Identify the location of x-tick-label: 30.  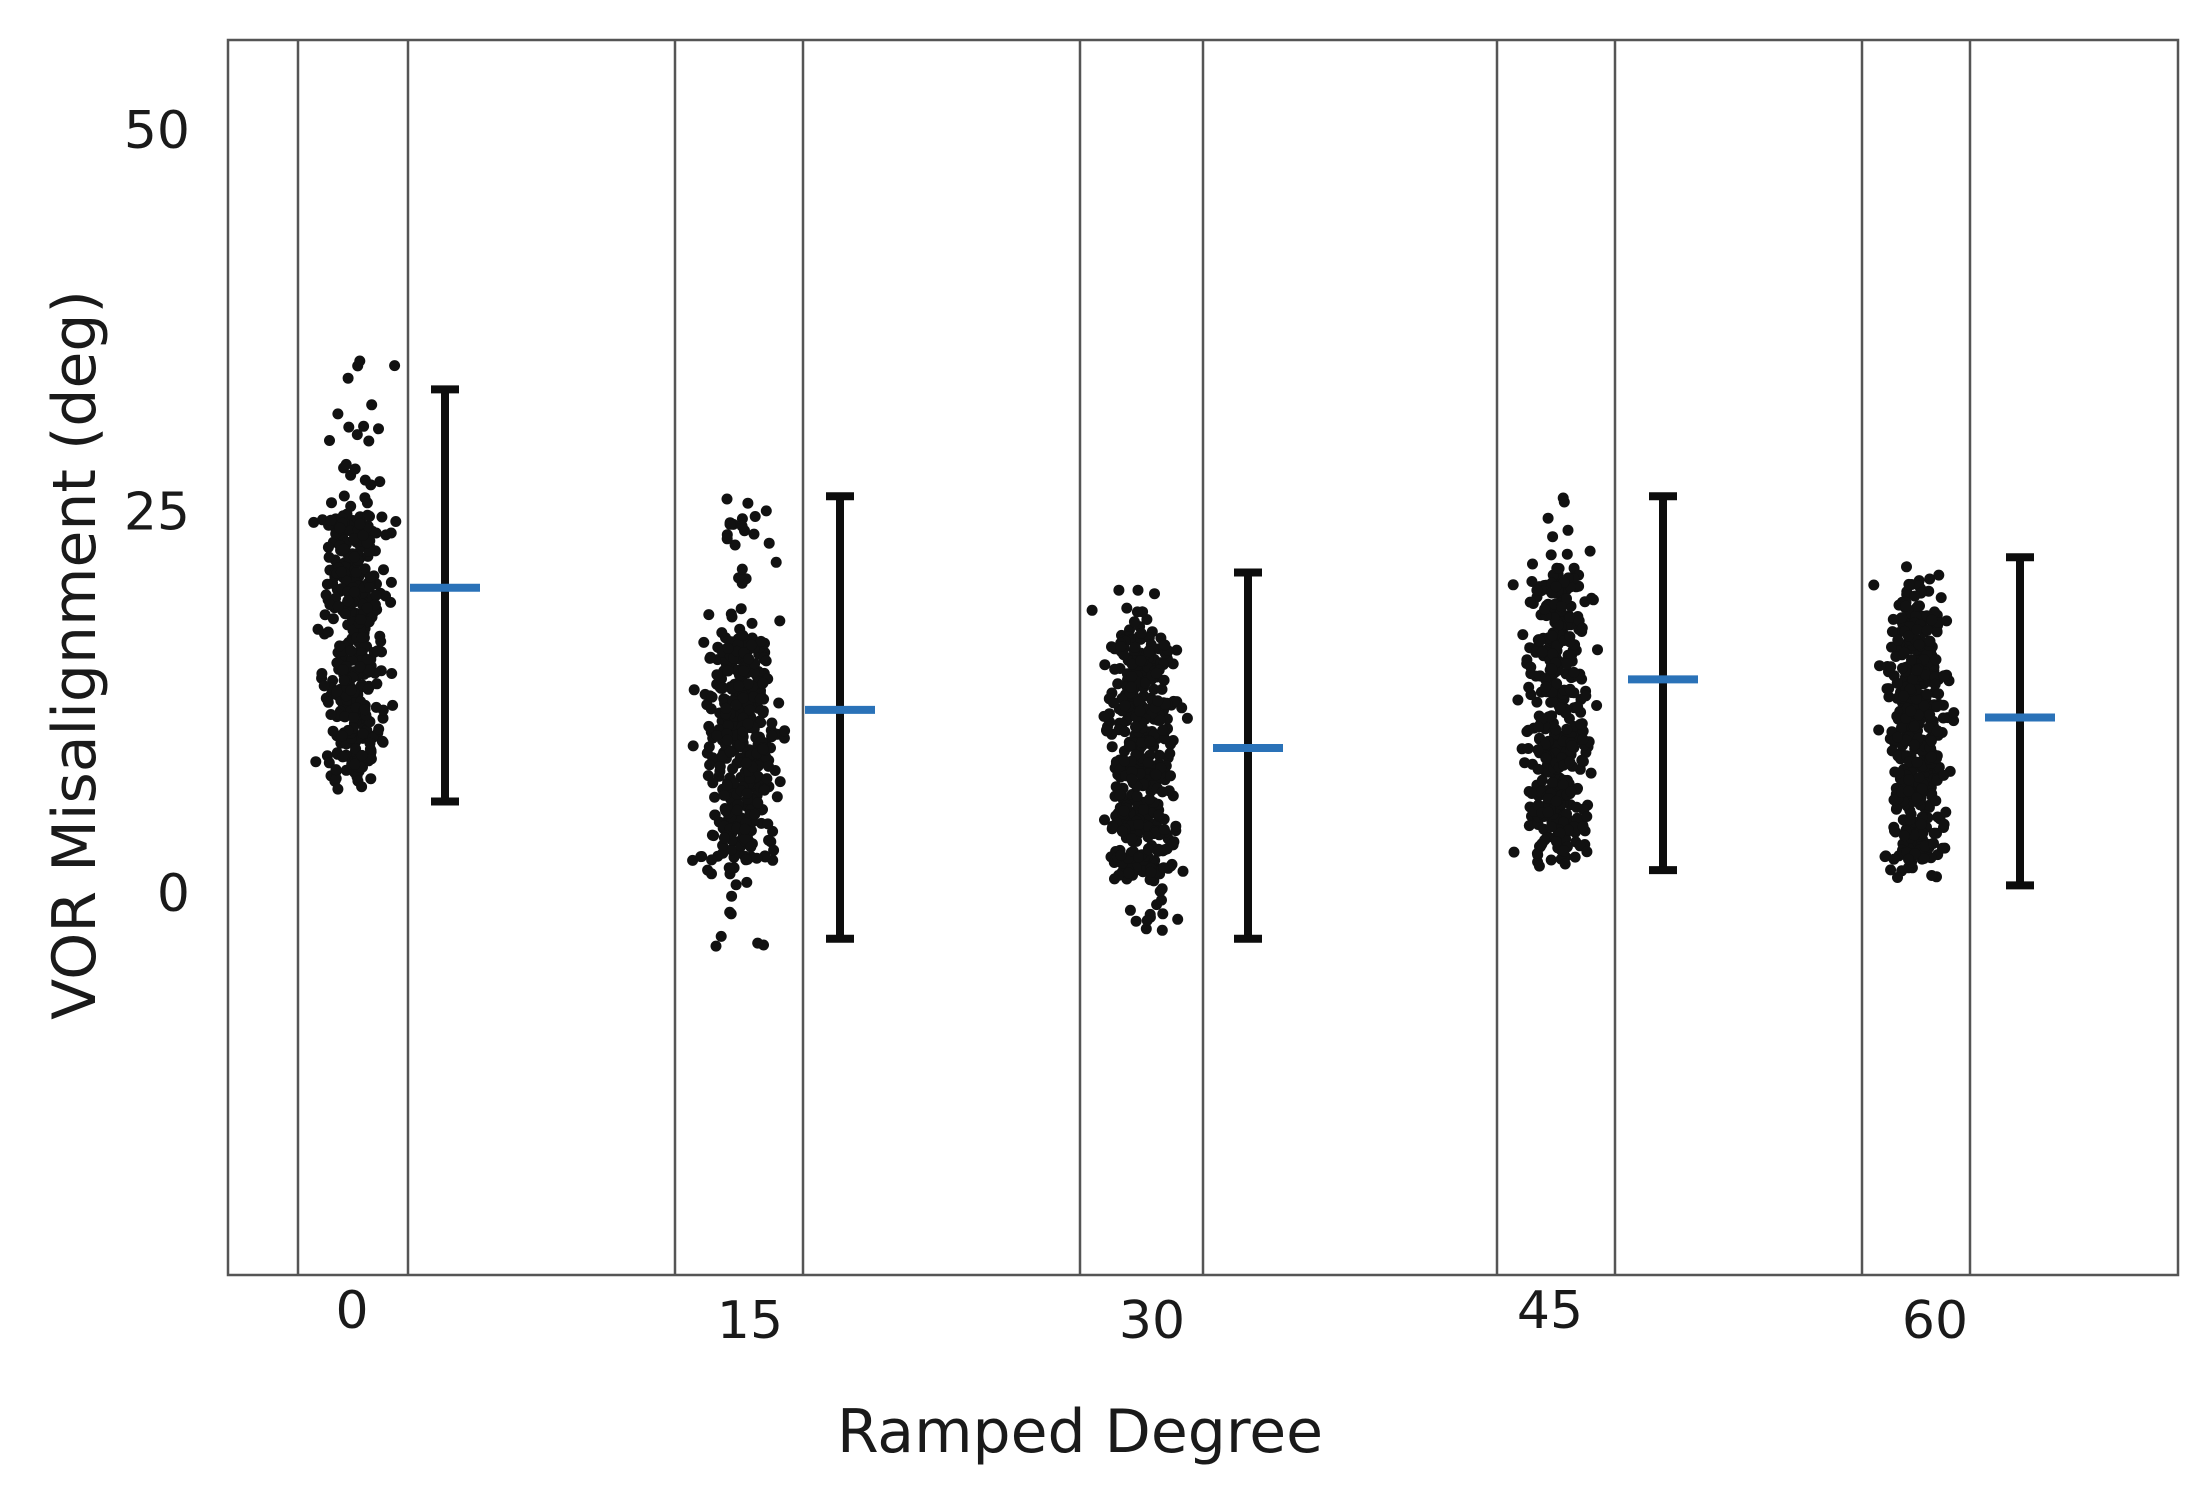
(1152, 1321).